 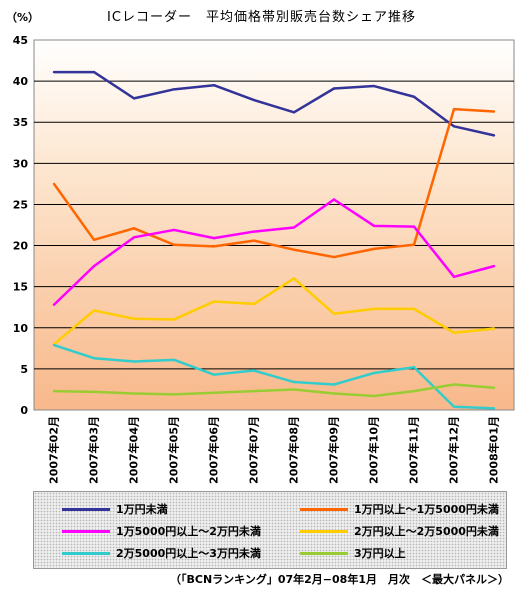 What do you see at coordinates (20, 204) in the screenshot?
I see `y-tick-label: 25` at bounding box center [20, 204].